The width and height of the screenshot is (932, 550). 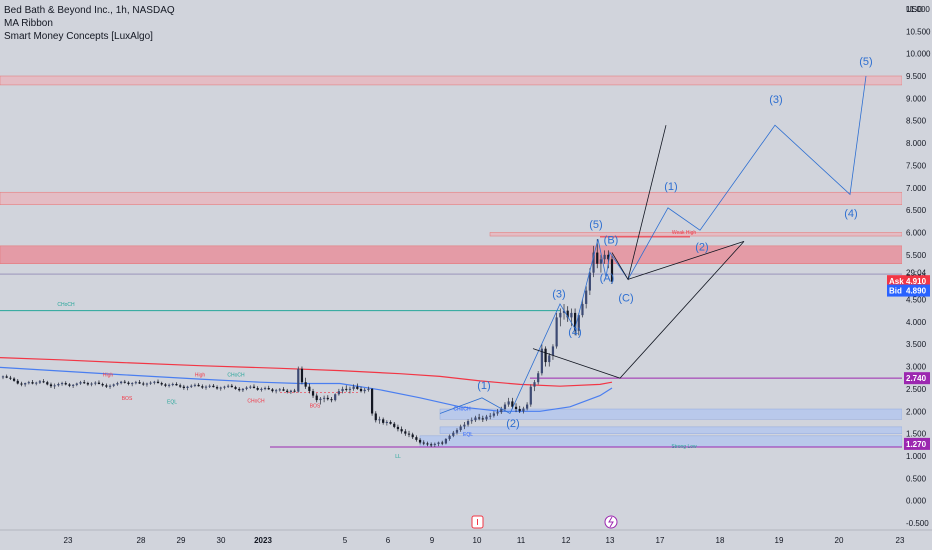 I want to click on price-tag-ask: Ask 4.910, so click(x=908, y=281).